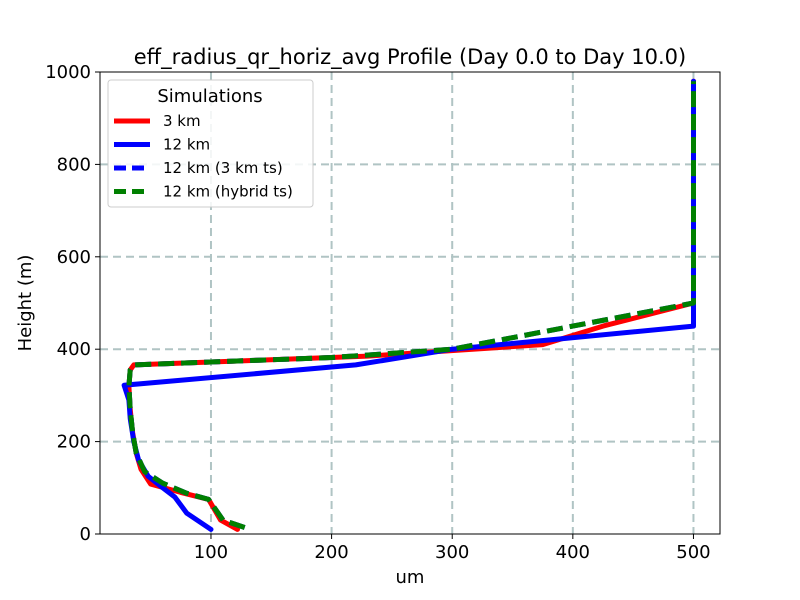 The width and height of the screenshot is (800, 600). I want to click on y-tick-label: 1000, so click(68, 72).